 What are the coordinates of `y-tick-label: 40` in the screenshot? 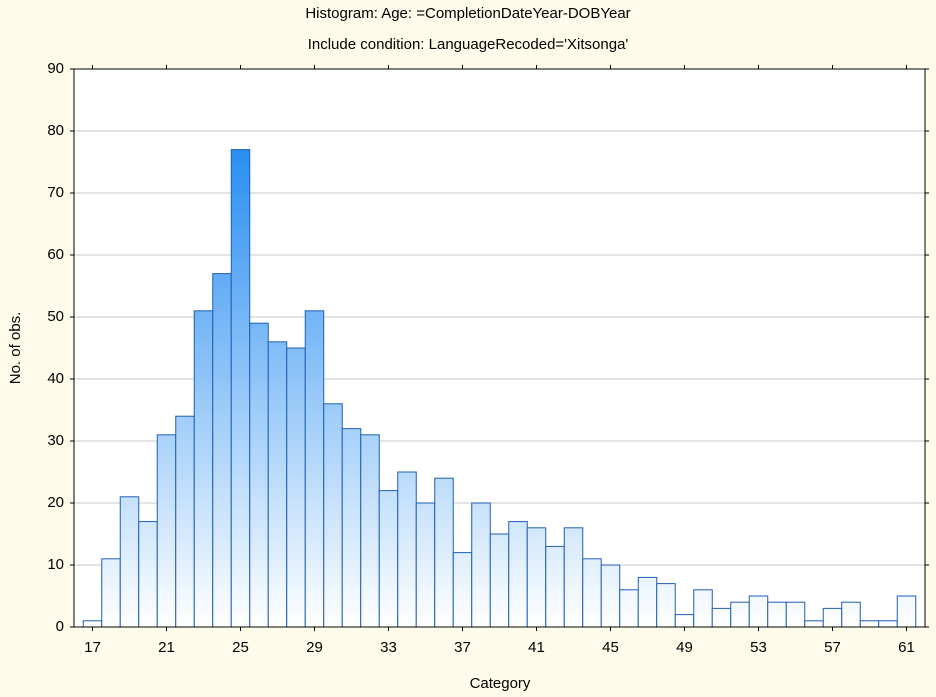 It's located at (55, 378).